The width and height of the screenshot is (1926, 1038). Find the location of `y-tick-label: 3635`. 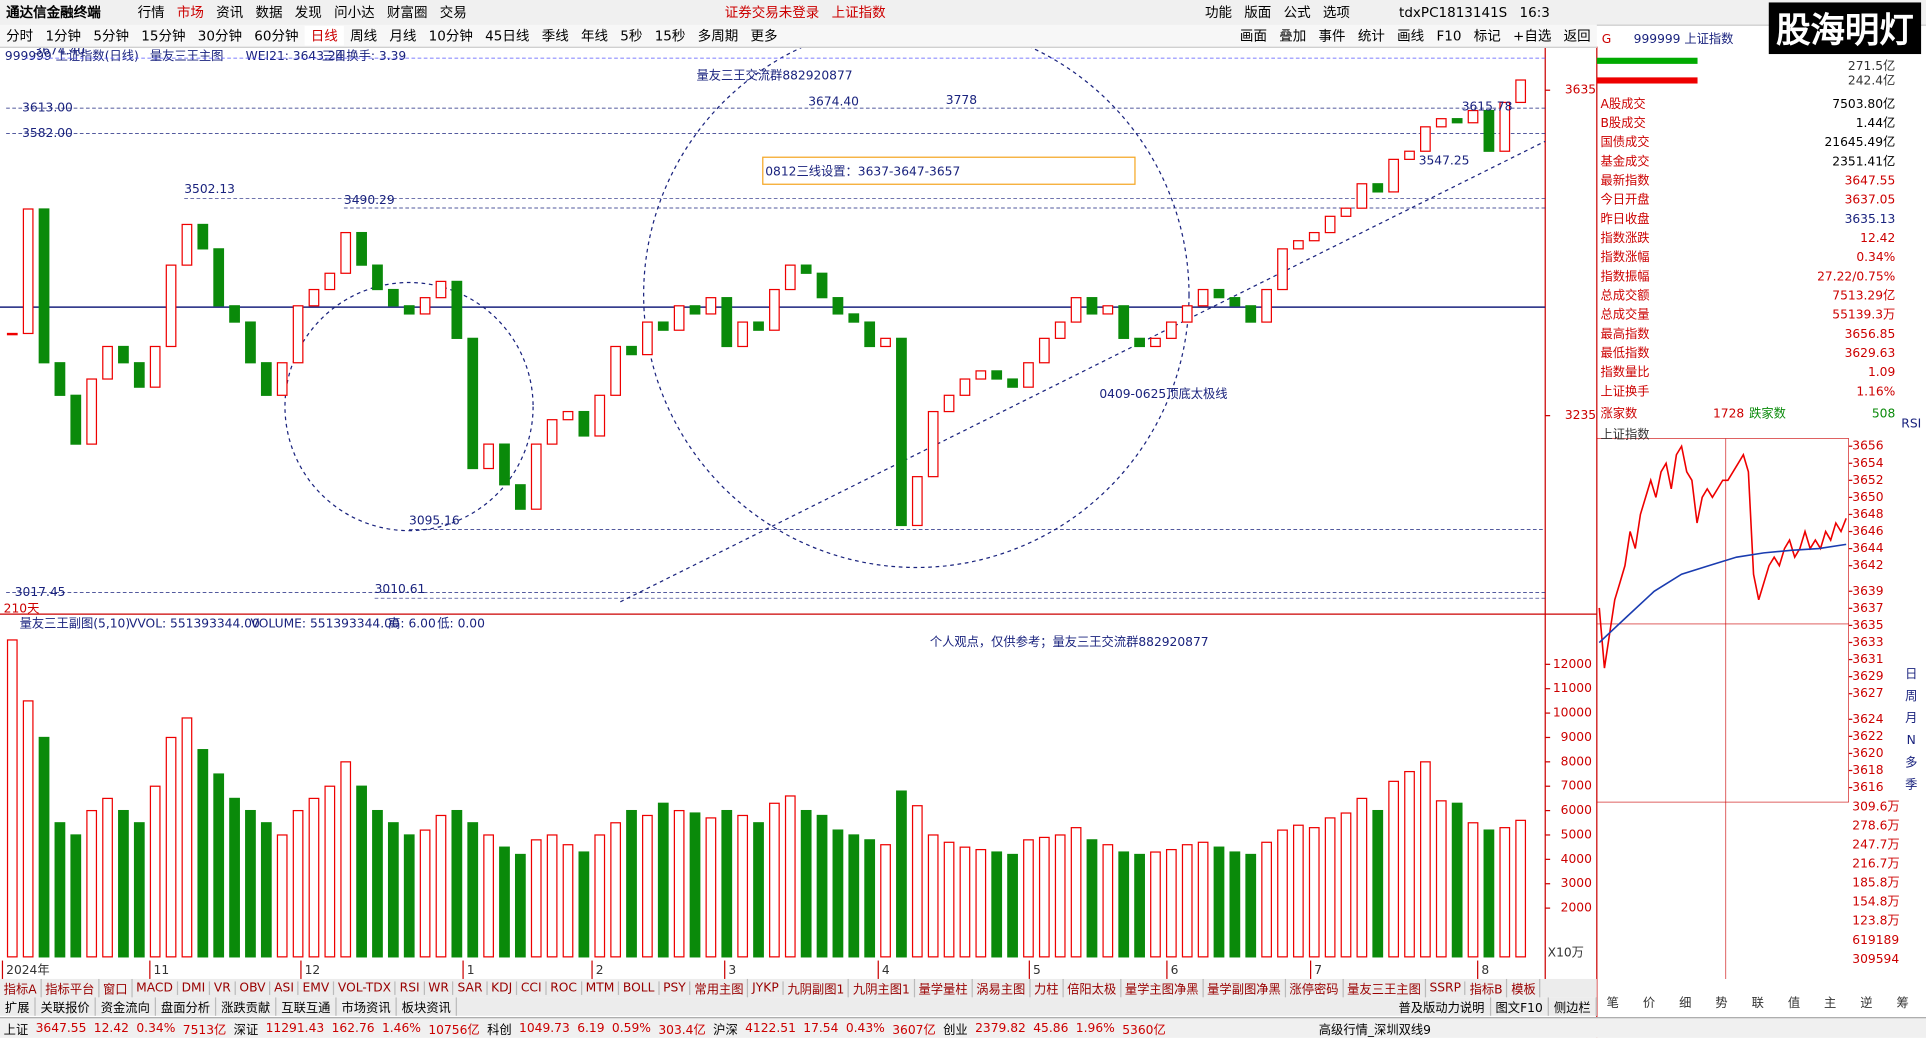

y-tick-label: 3635 is located at coordinates (1580, 90).